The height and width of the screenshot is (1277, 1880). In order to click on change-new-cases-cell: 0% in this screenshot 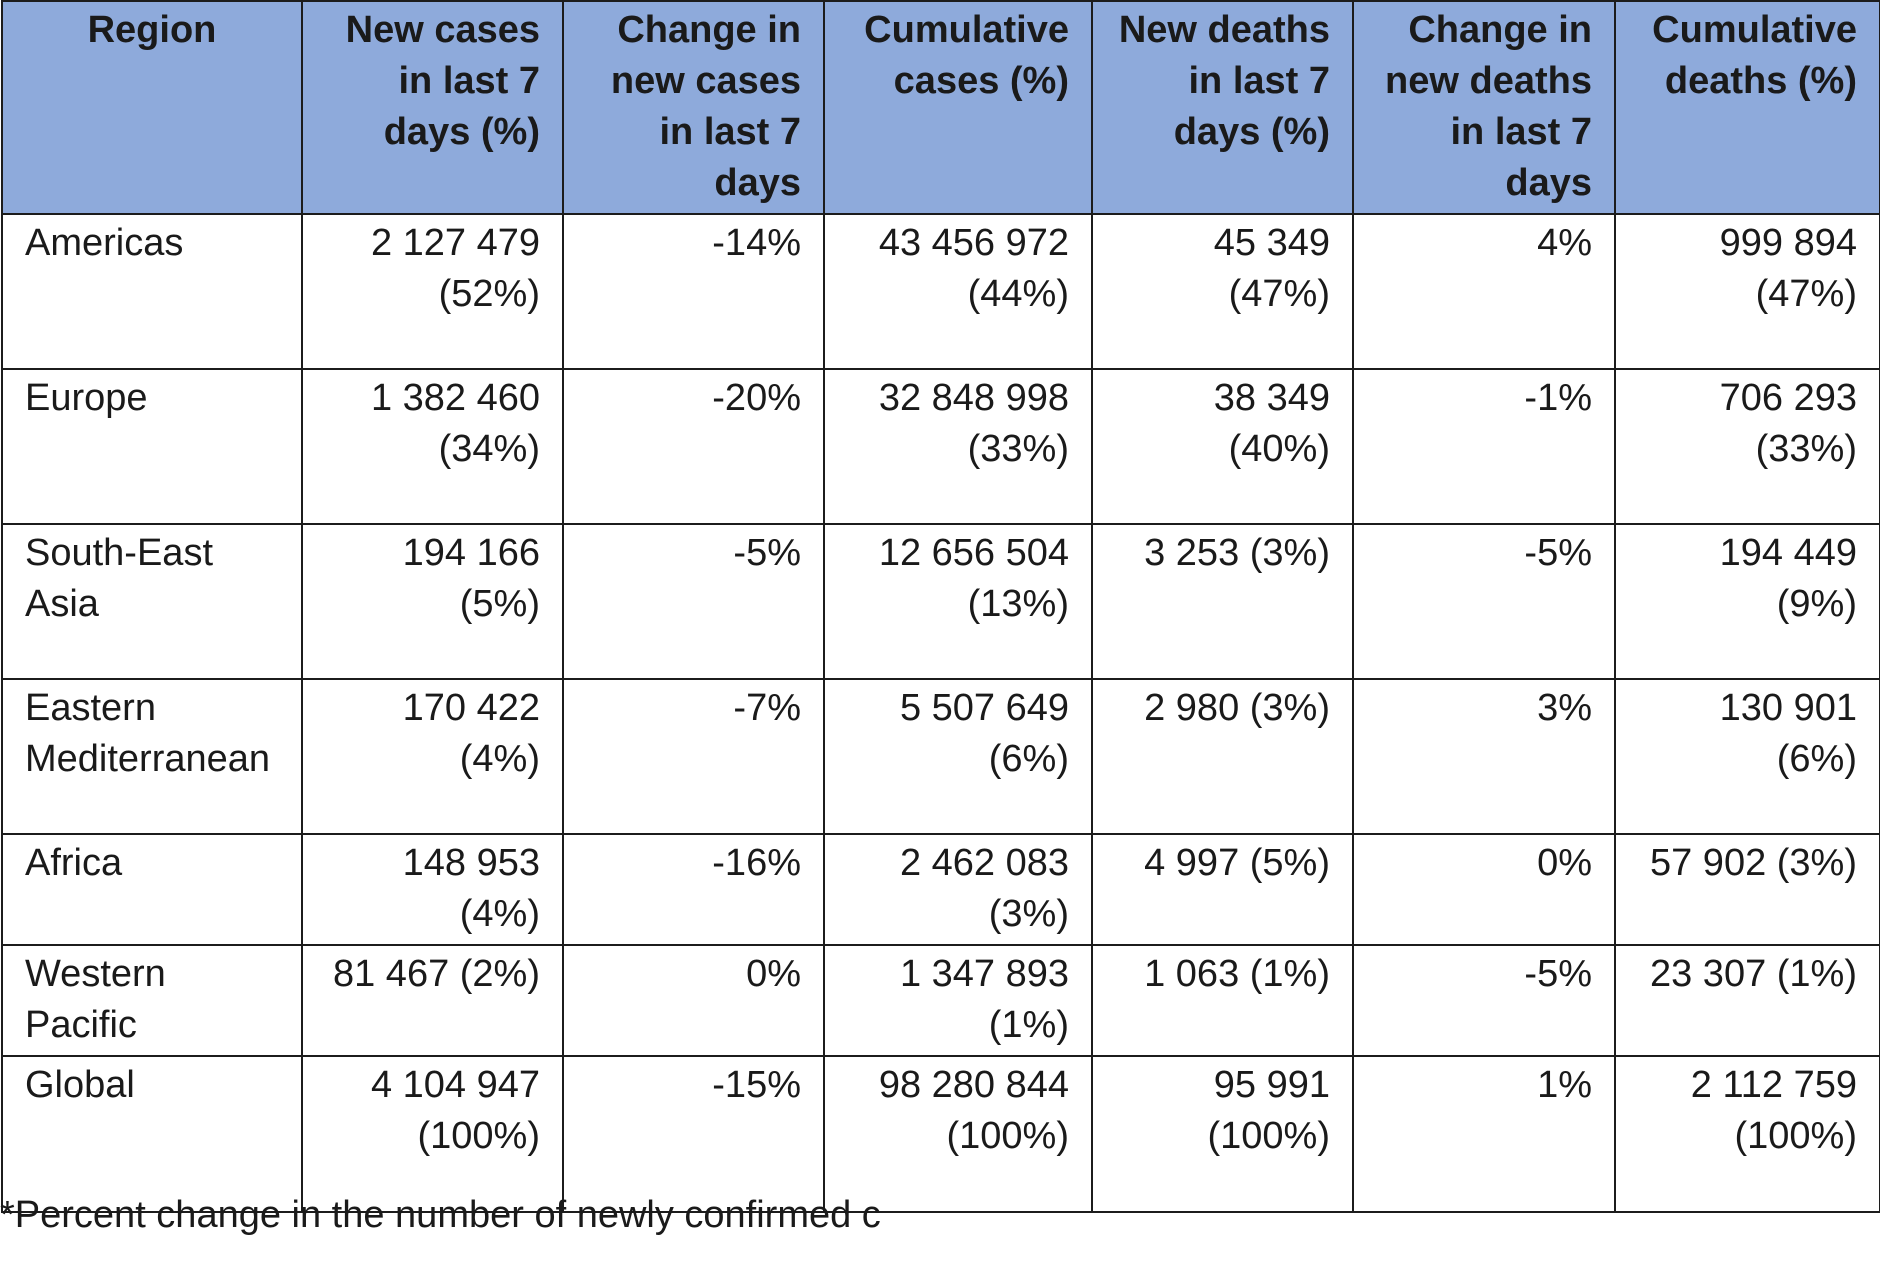, I will do `click(693, 1000)`.